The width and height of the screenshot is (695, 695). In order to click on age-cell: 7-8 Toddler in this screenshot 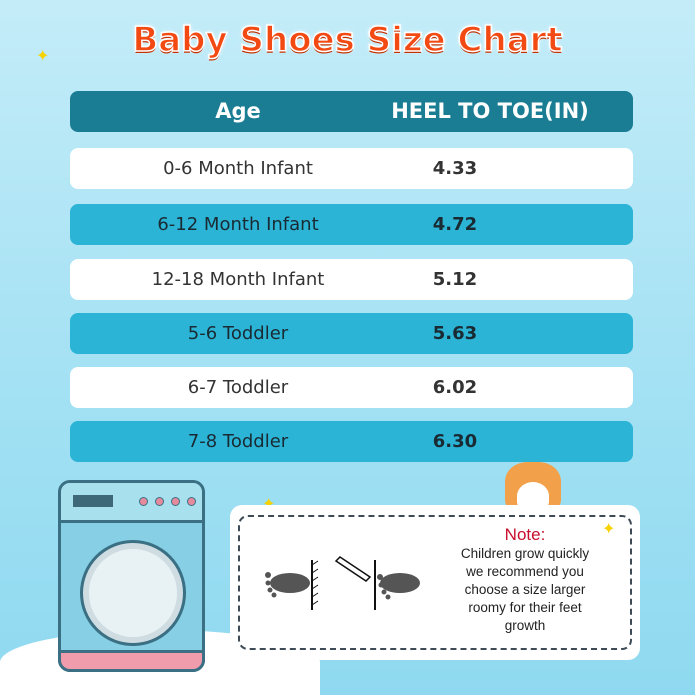, I will do `click(238, 441)`.